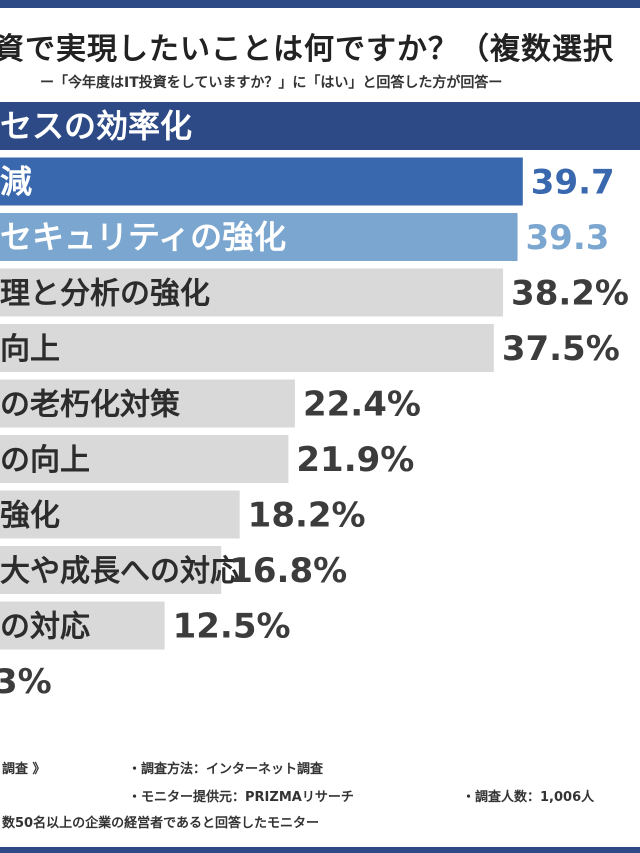 The width and height of the screenshot is (640, 853). Describe the element at coordinates (30, 349) in the screenshot. I see `category-label-4: 向上` at that location.